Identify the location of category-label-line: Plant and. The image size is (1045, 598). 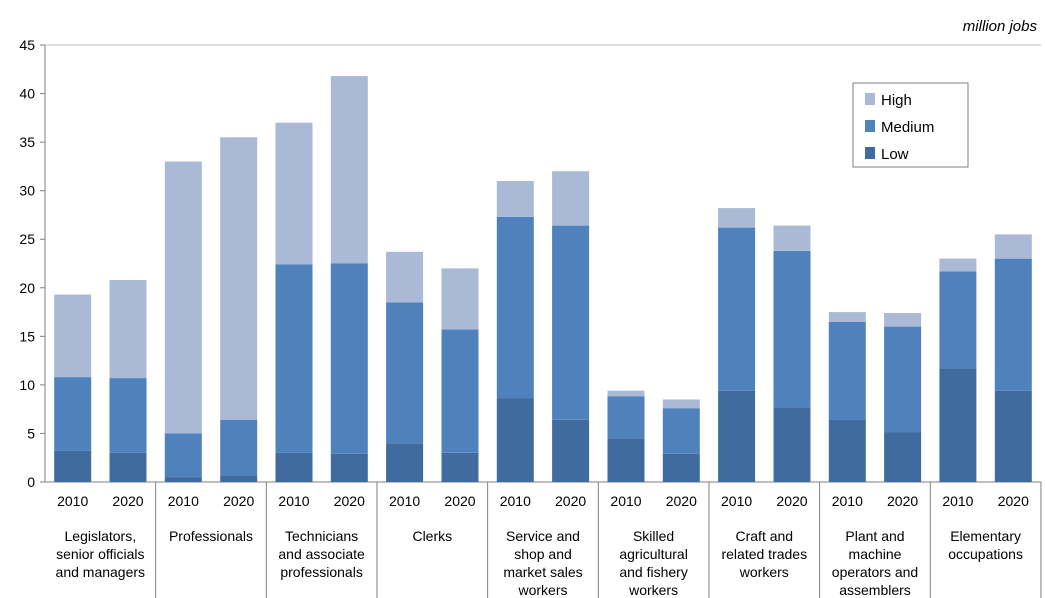
(874, 536).